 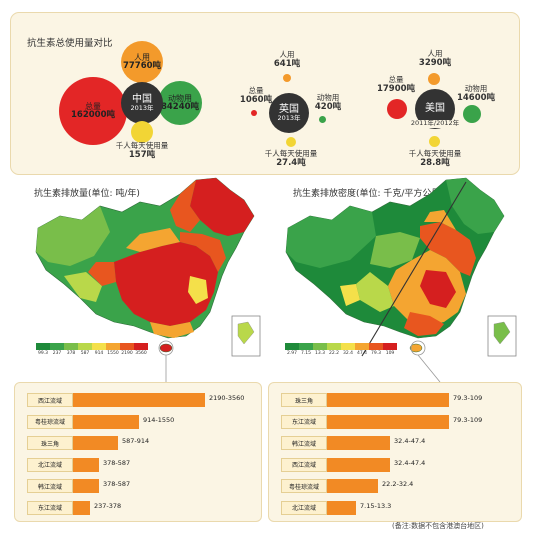 What do you see at coordinates (127, 353) in the screenshot?
I see `left-legend-label: 2190` at bounding box center [127, 353].